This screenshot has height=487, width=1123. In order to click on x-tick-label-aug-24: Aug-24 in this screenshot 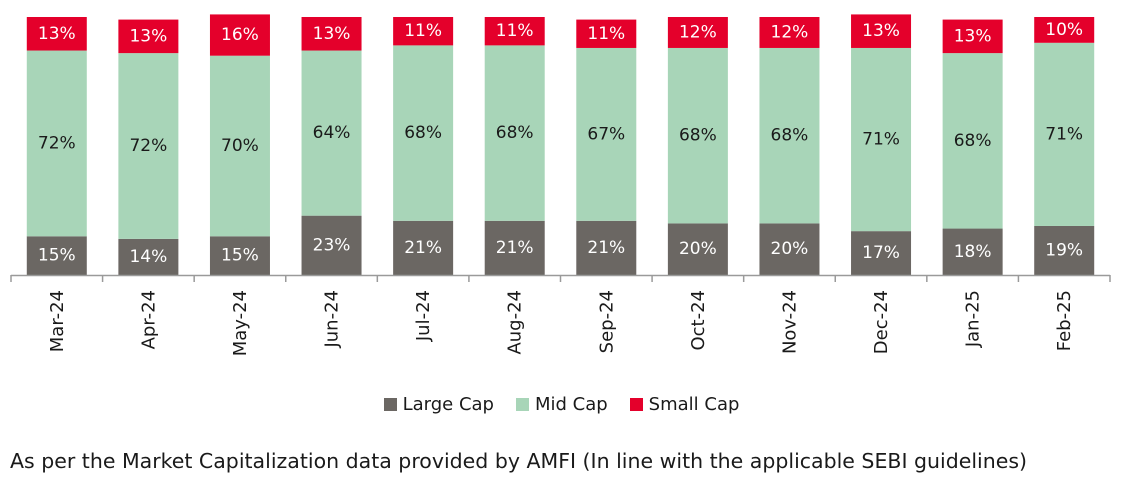, I will do `click(515, 322)`.